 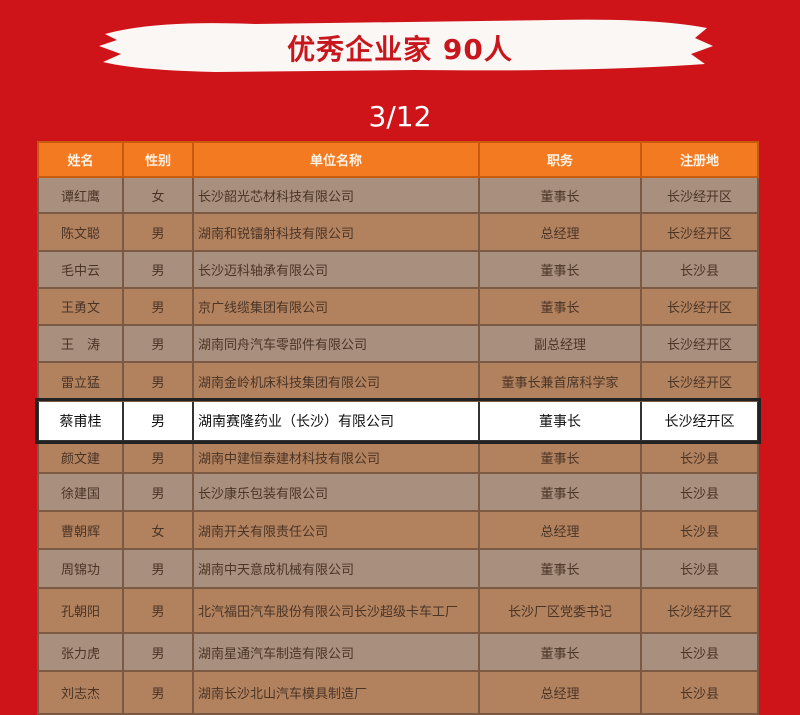 I want to click on cell-company: 湖南长沙北山汽车模具制造厂, so click(x=336, y=692).